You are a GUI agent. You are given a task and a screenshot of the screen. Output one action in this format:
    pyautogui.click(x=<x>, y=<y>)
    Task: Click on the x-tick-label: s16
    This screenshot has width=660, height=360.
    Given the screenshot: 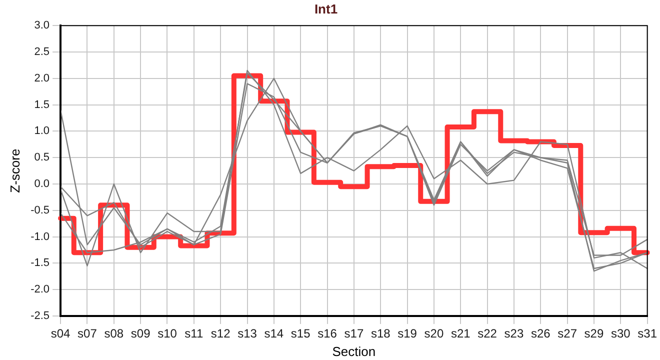 What is the action you would take?
    pyautogui.click(x=328, y=333)
    